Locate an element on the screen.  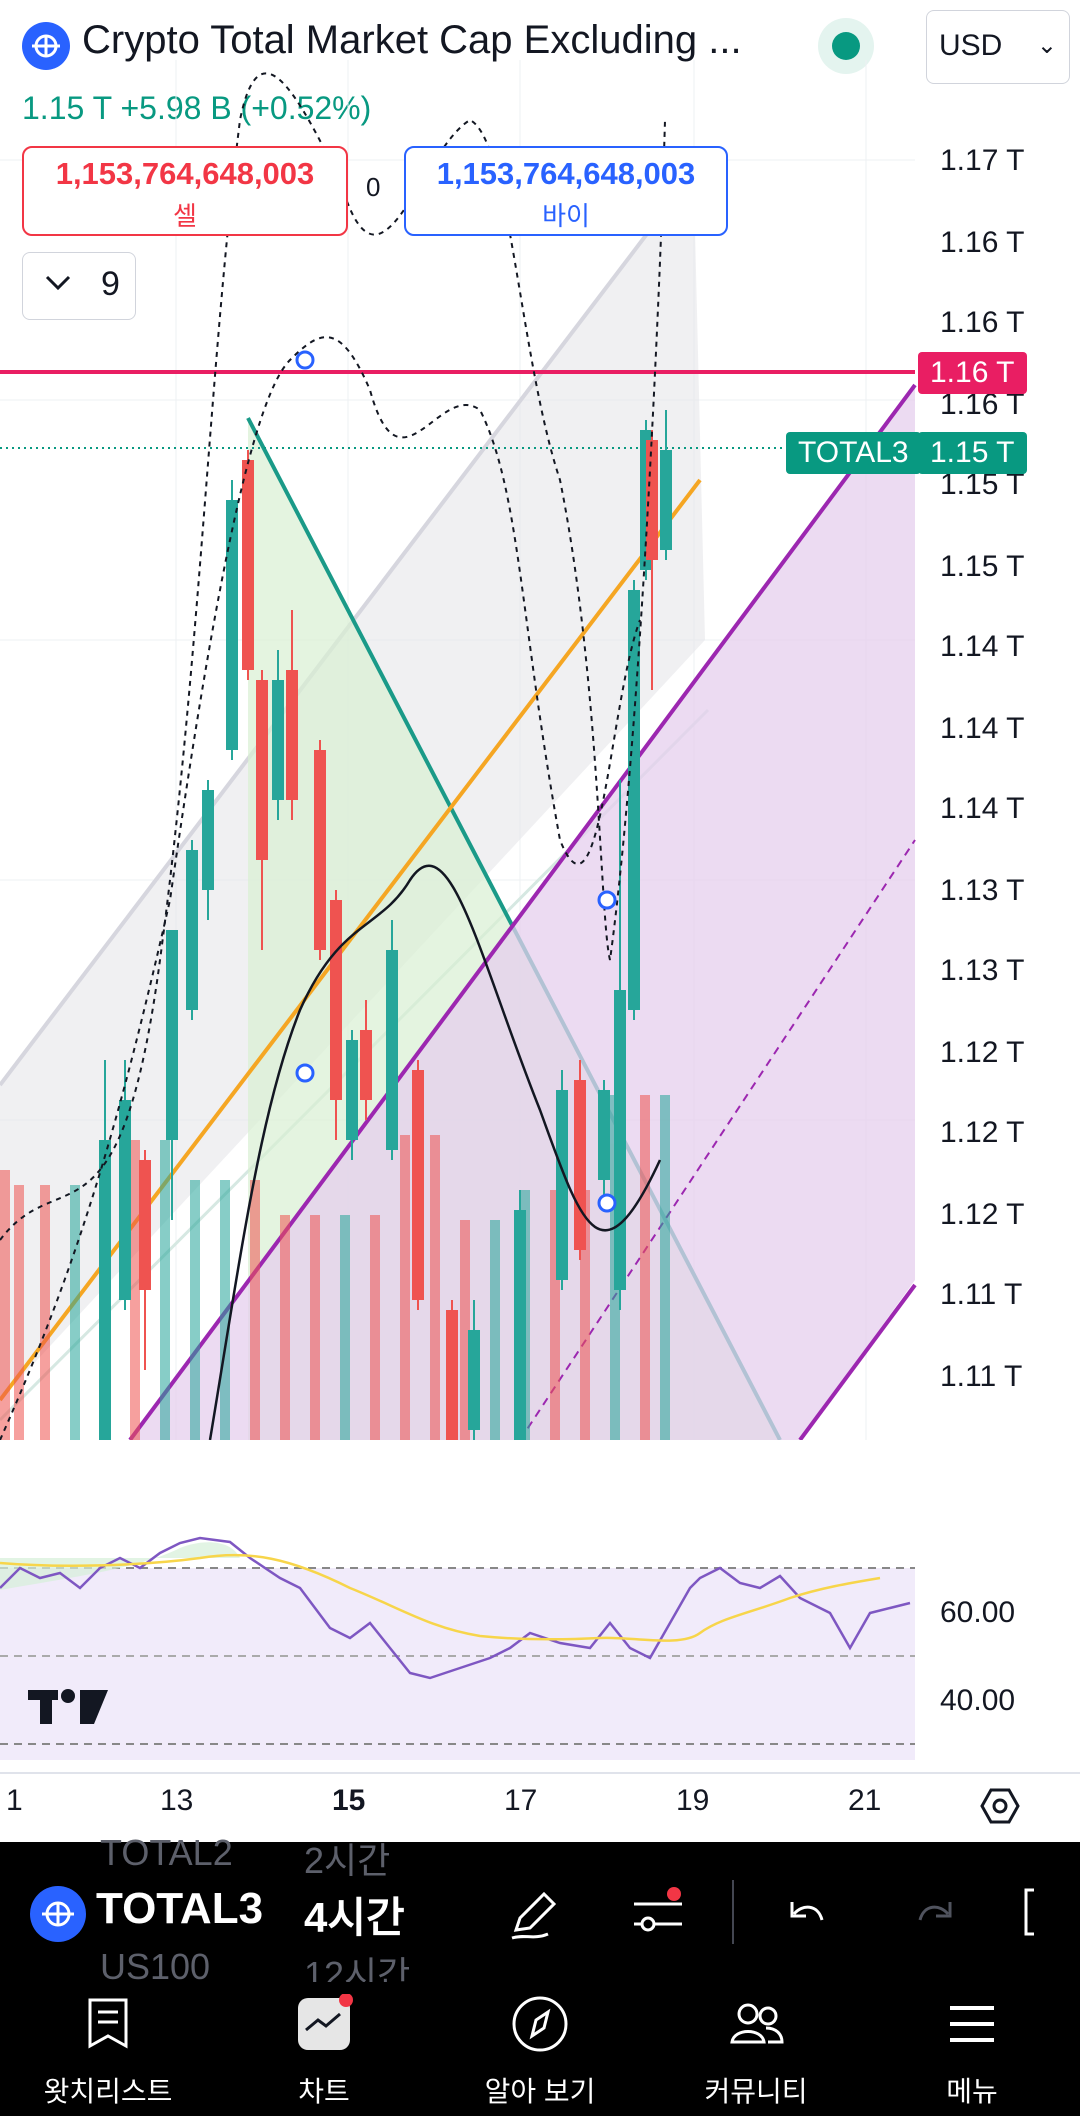
nav-label: 메뉴 is located at coordinates (972, 2091).